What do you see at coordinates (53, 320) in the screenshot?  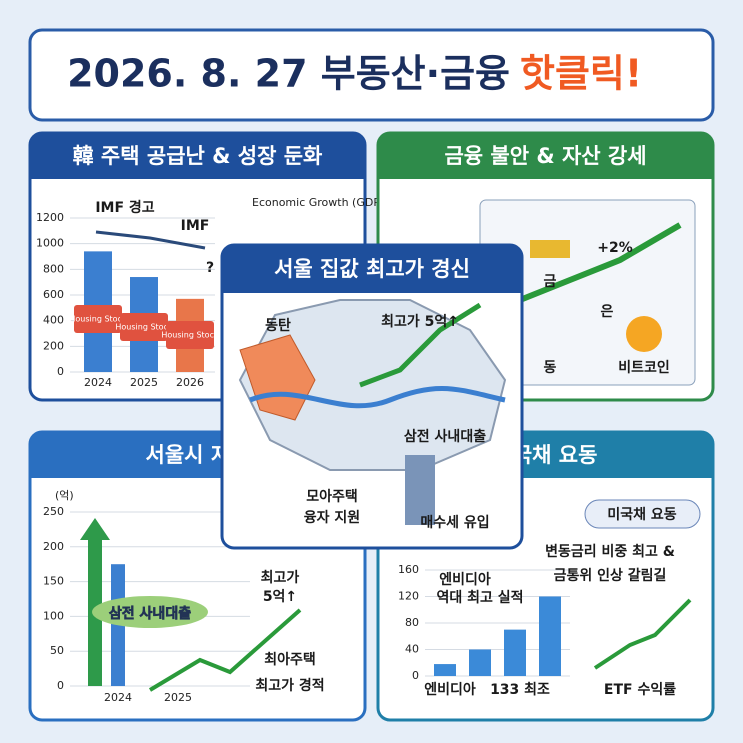 I see `y-tick-label: 400` at bounding box center [53, 320].